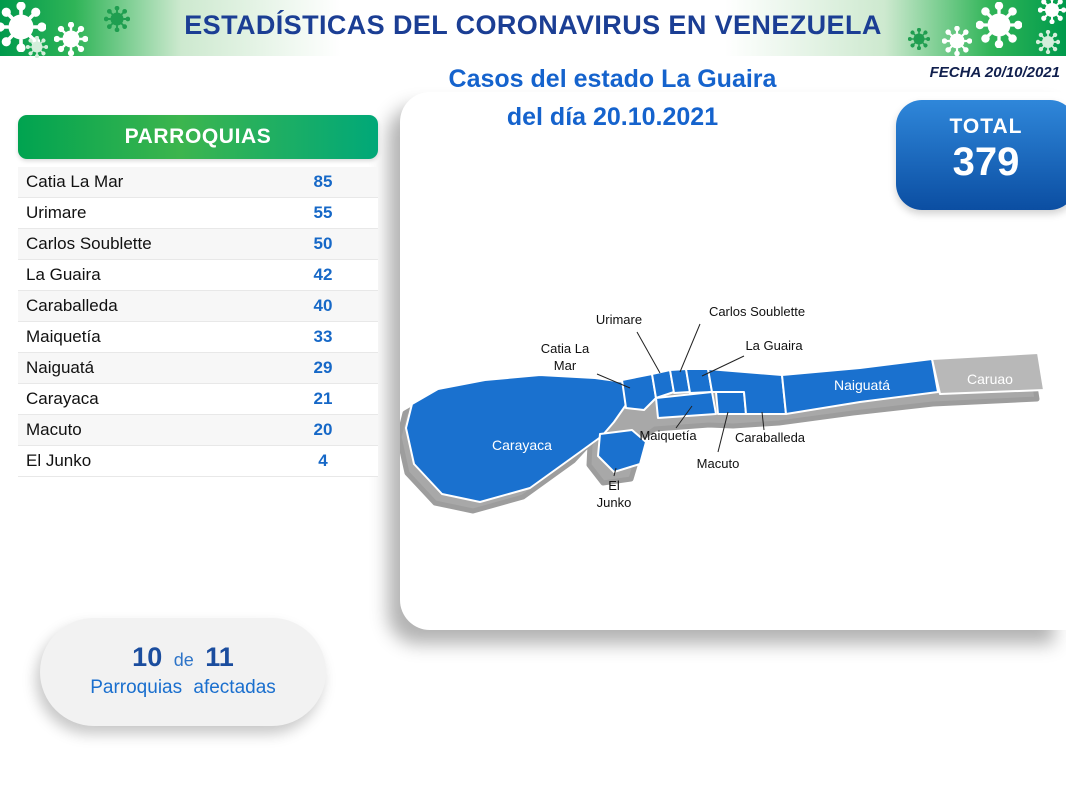 The width and height of the screenshot is (1066, 795). What do you see at coordinates (684, 417) in the screenshot?
I see `leader-maiquetia` at bounding box center [684, 417].